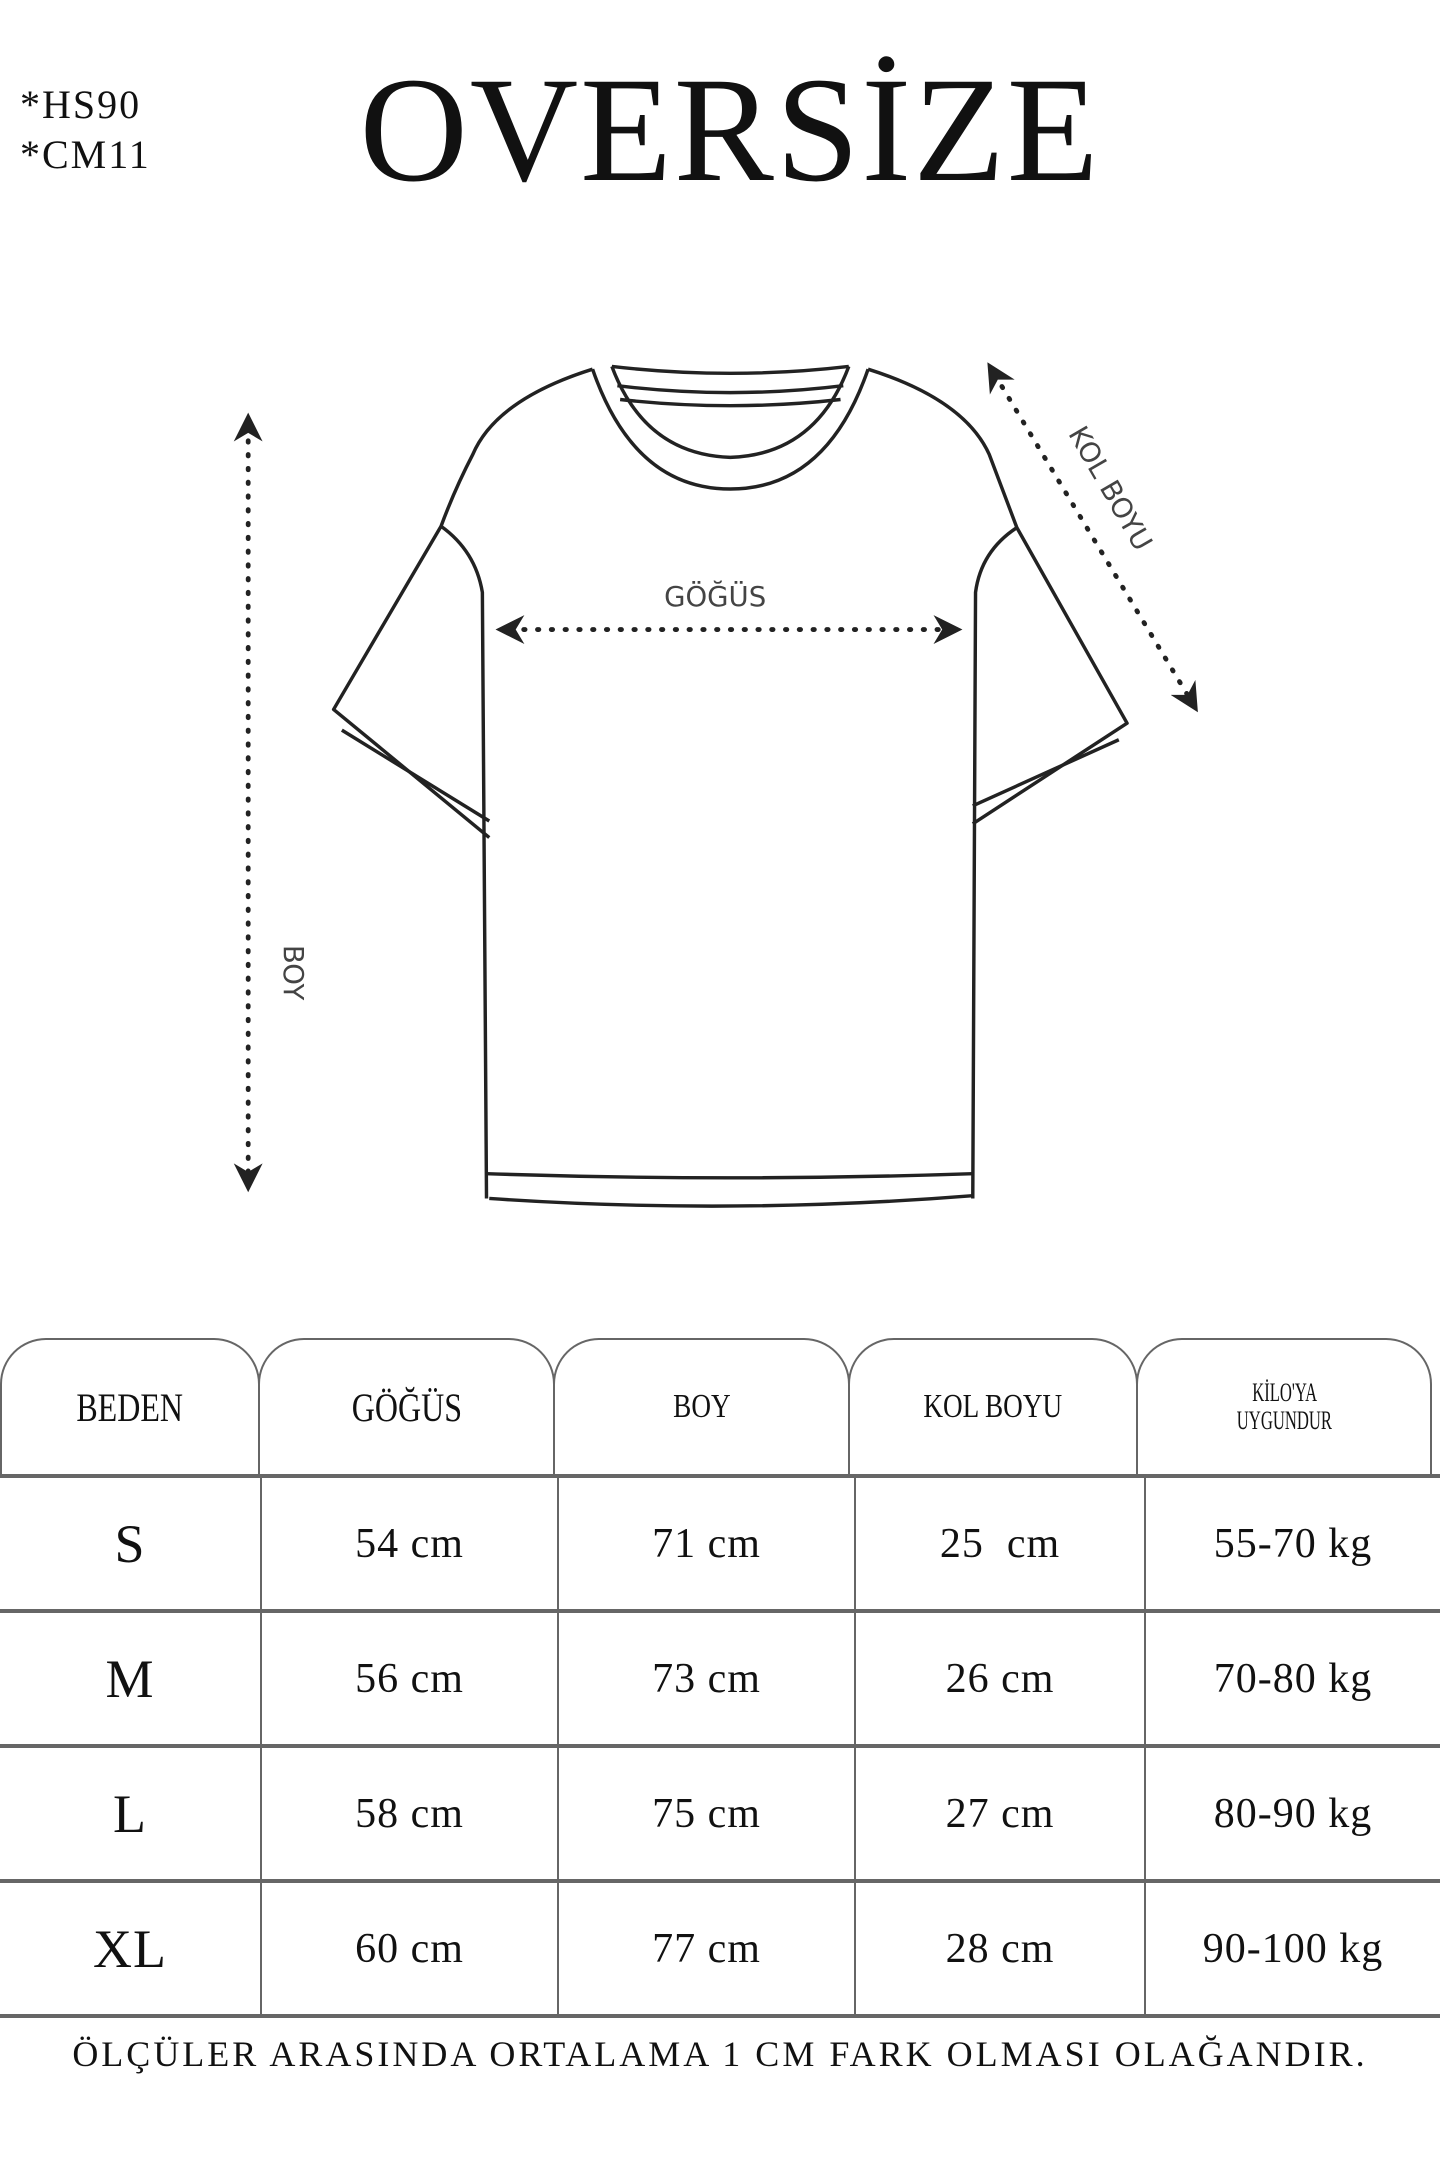 This screenshot has height=2160, width=1440. I want to click on length-cell: 71 cm, so click(705, 1543).